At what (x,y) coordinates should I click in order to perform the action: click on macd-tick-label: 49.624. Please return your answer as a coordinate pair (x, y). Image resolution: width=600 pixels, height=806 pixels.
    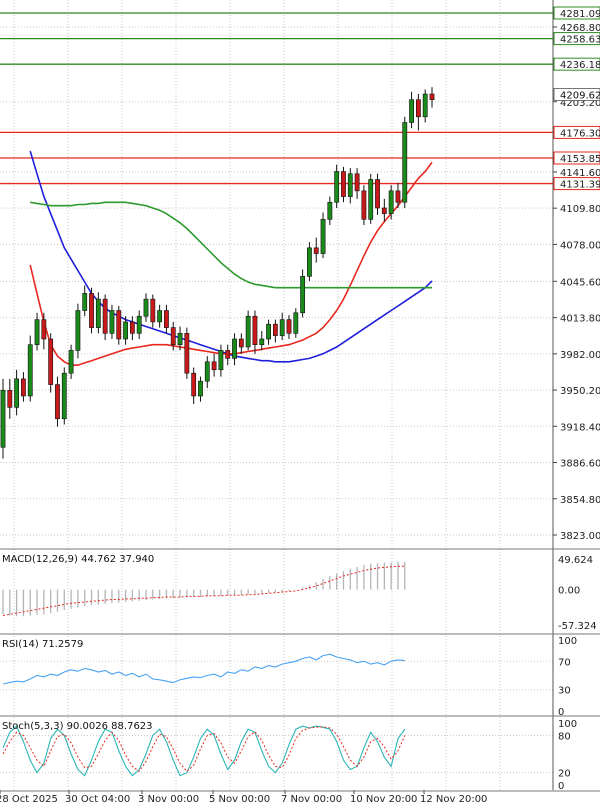
    Looking at the image, I should click on (575, 560).